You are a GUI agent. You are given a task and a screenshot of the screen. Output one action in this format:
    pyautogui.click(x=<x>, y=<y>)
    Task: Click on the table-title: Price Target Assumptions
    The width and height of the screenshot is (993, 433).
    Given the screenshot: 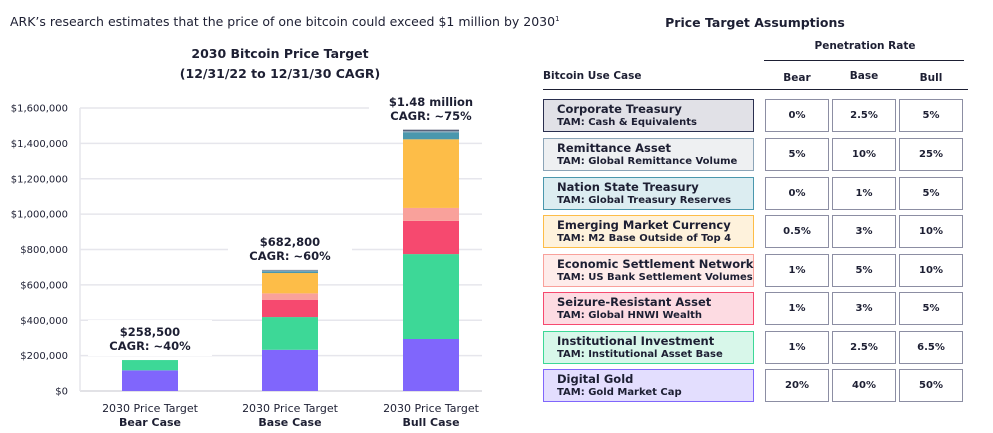 What is the action you would take?
    pyautogui.click(x=755, y=22)
    